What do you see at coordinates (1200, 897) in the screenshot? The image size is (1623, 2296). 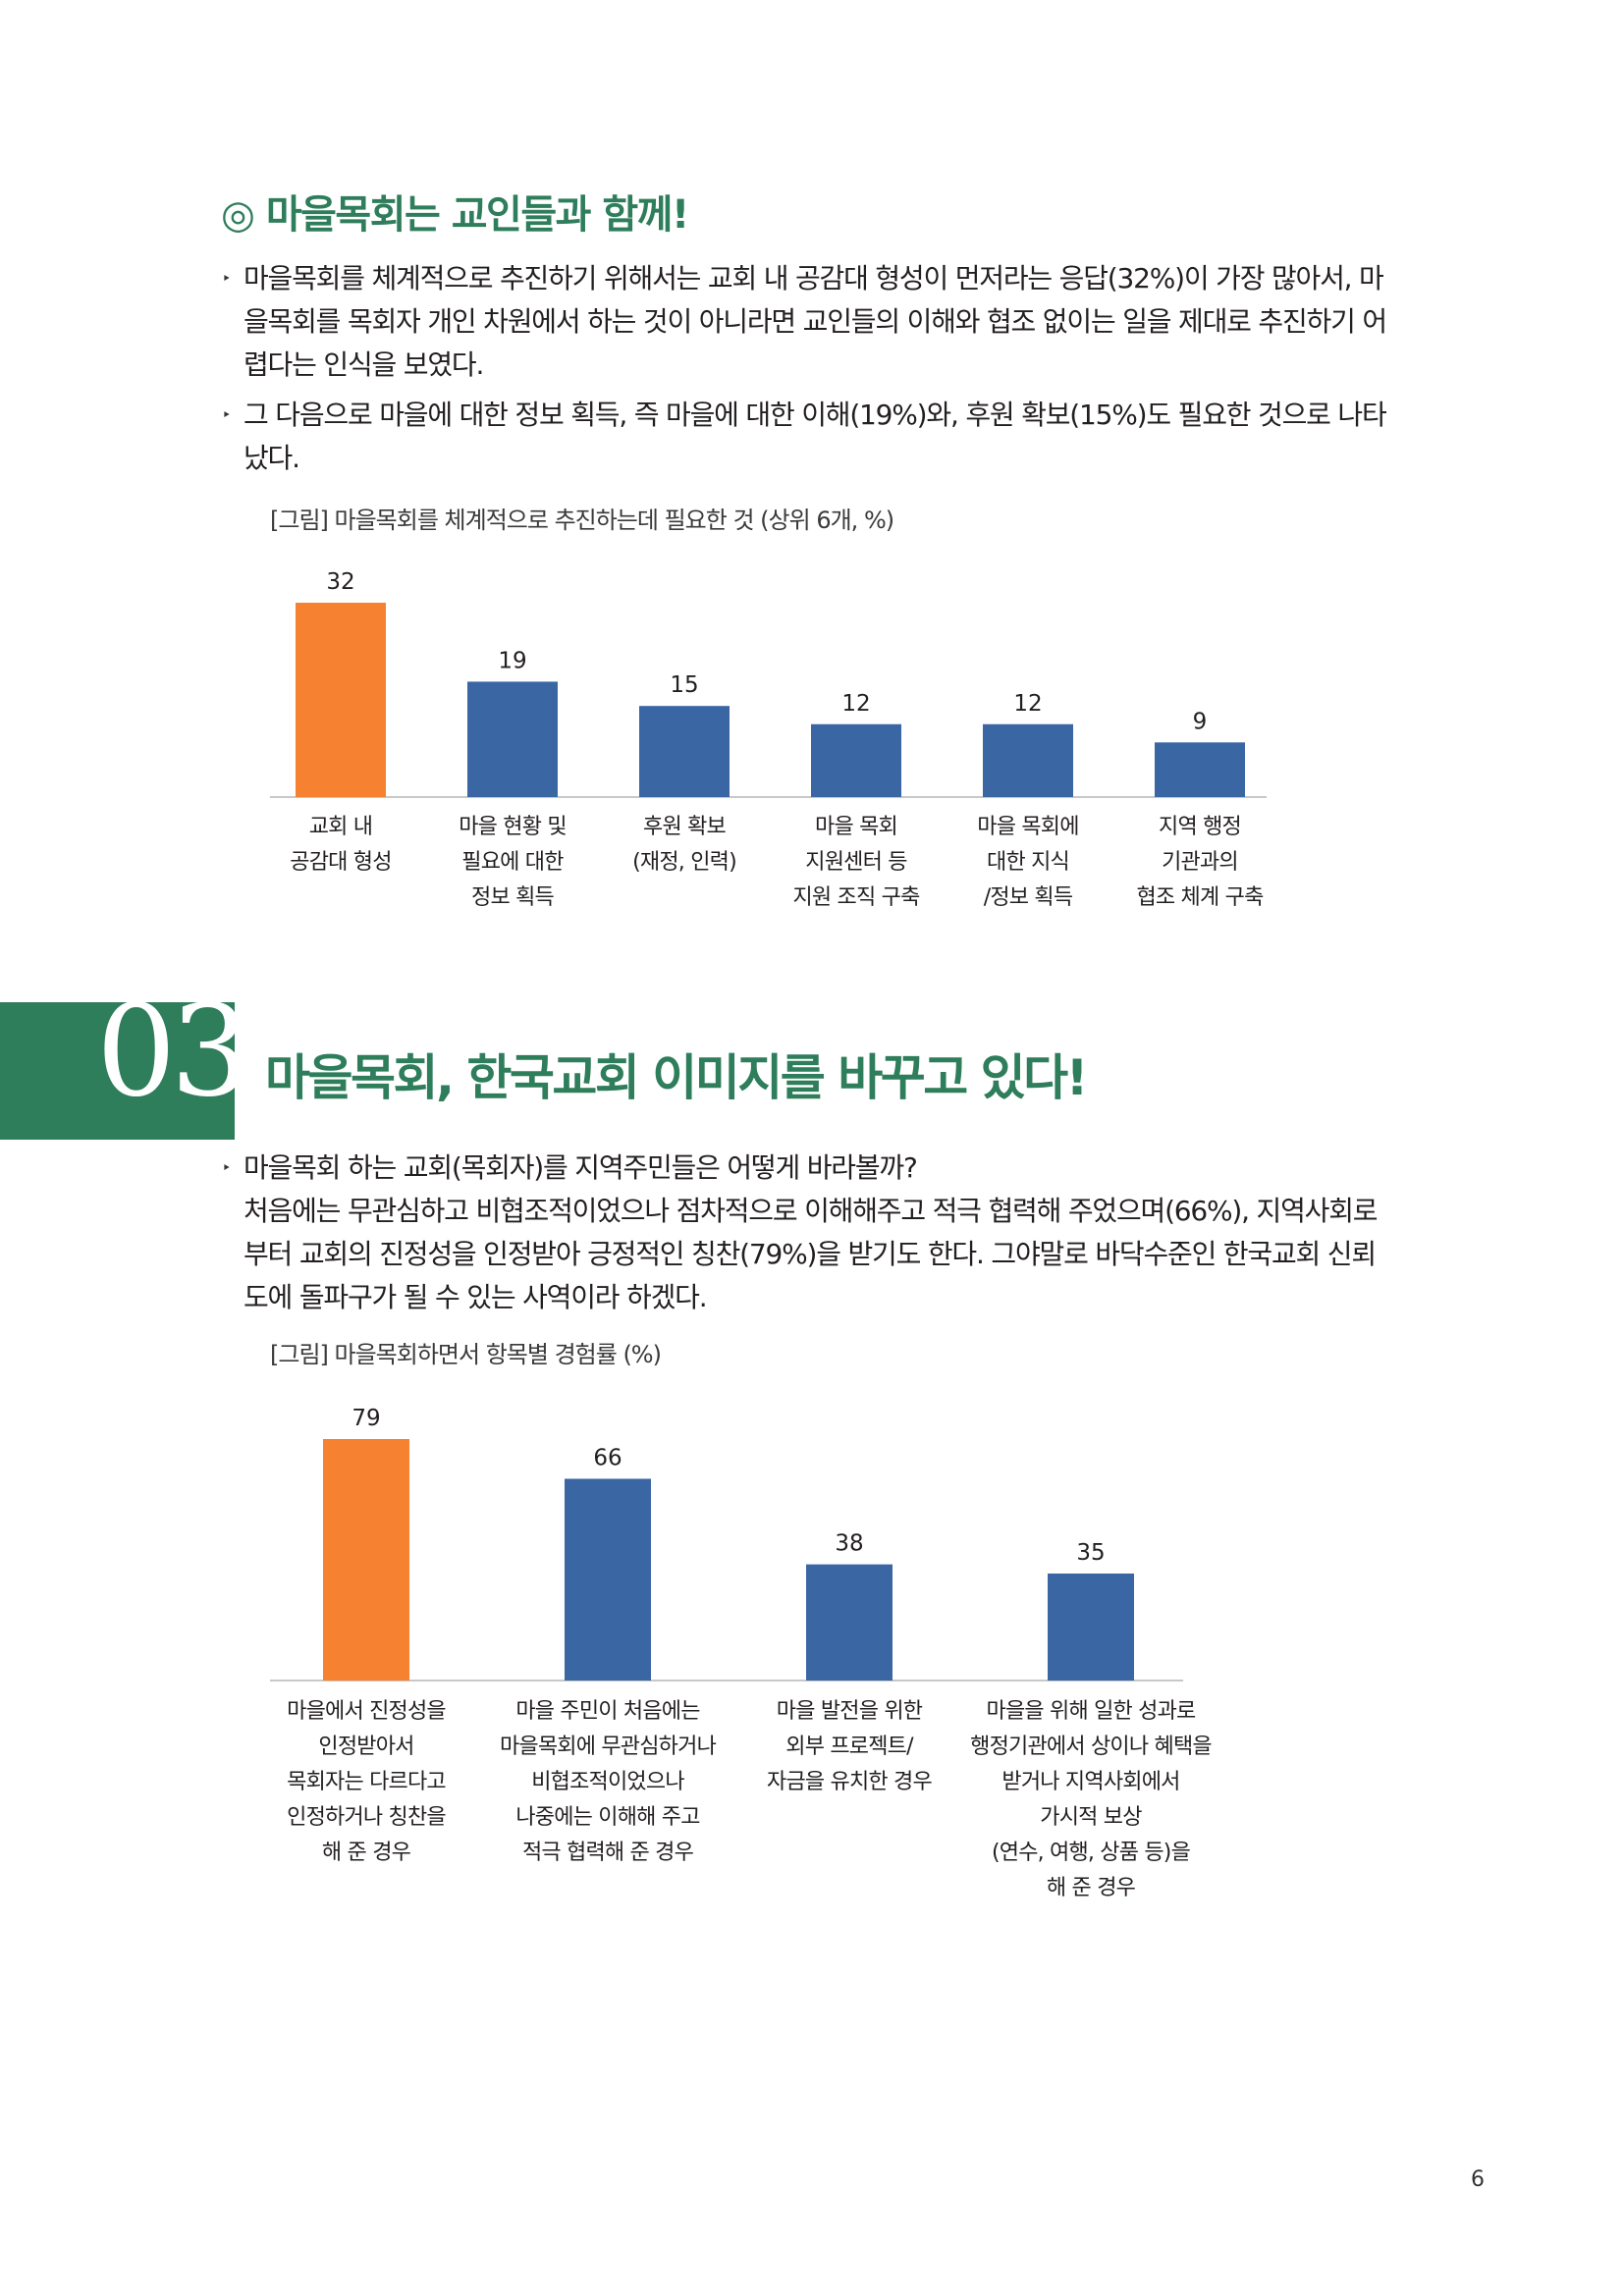 I see `chart-category-label-line: 협조 체계 구축` at bounding box center [1200, 897].